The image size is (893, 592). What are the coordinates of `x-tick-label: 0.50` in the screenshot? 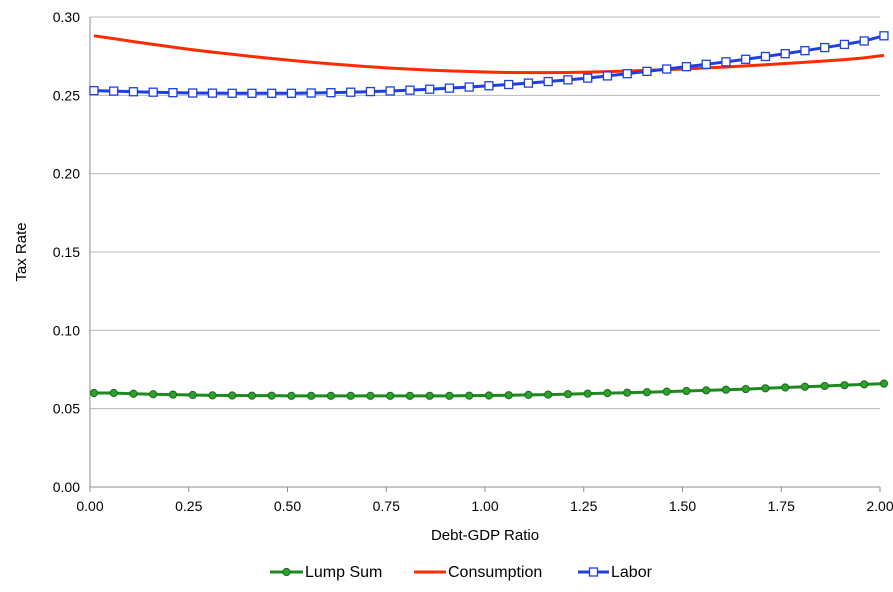 It's located at (287, 506).